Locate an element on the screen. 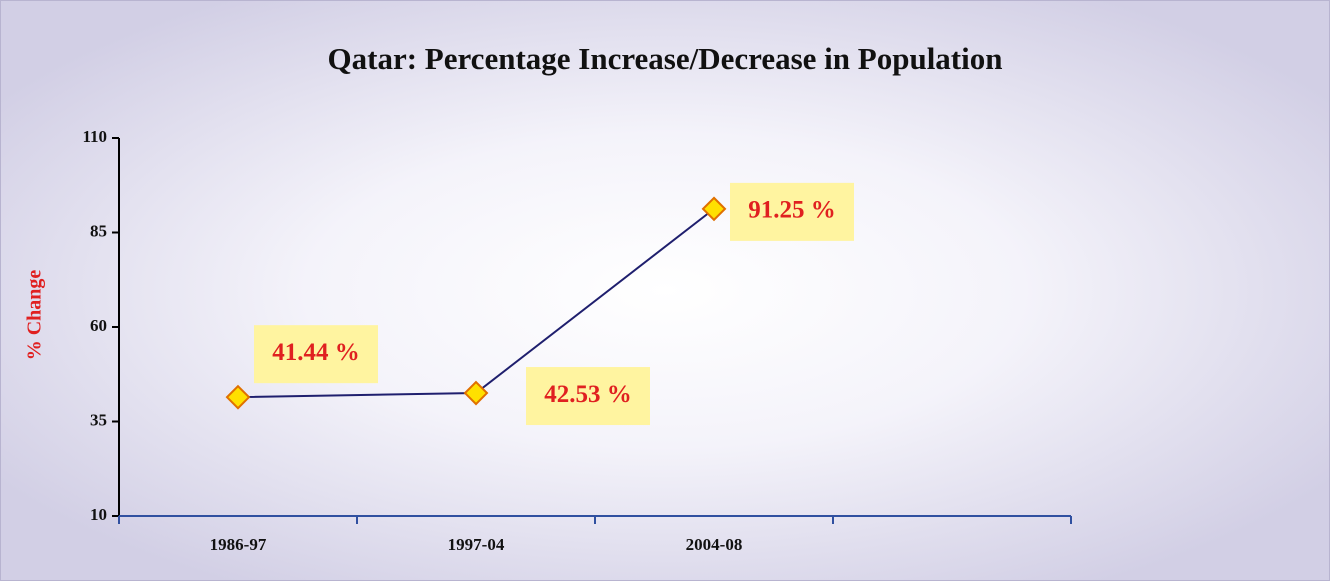 The height and width of the screenshot is (581, 1330). x-tick-label: 1986-97 is located at coordinates (238, 544).